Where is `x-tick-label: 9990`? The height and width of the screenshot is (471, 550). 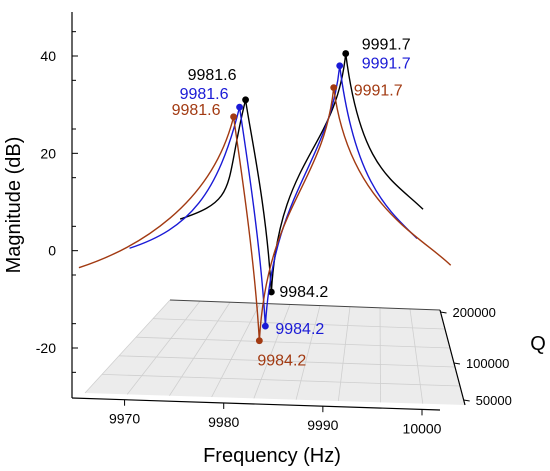 x-tick-label: 9990 is located at coordinates (322, 425).